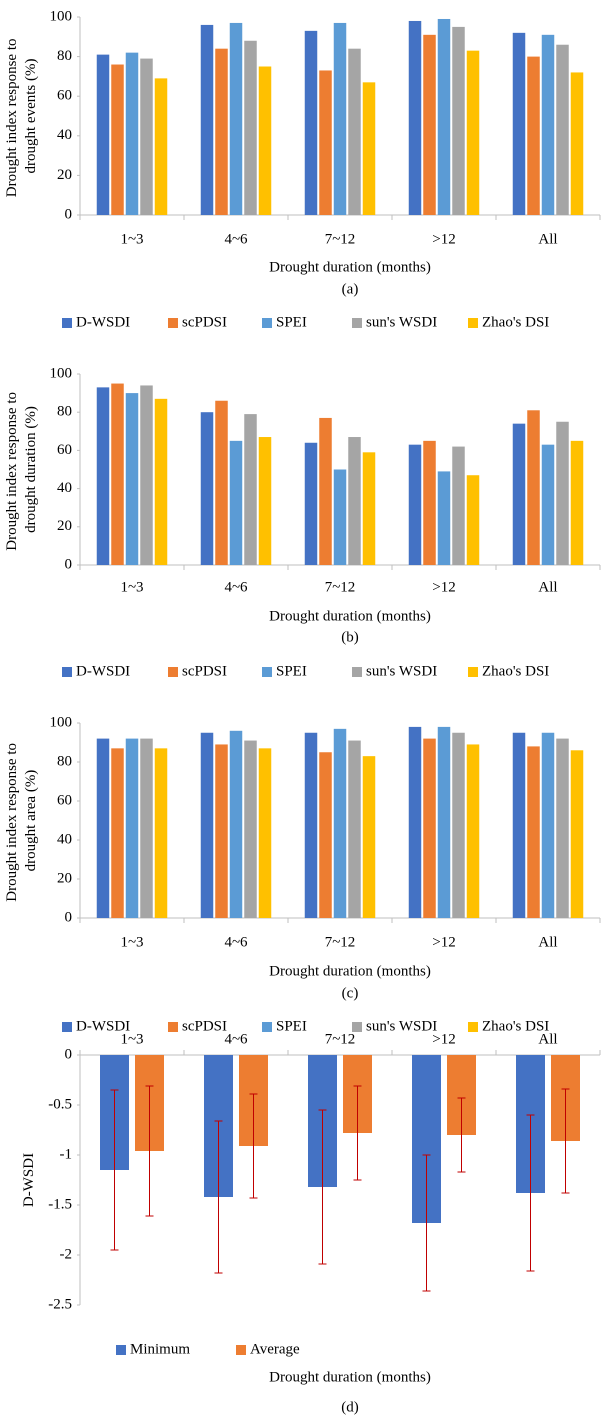  Describe the element at coordinates (350, 1407) in the screenshot. I see `caption: (d)` at that location.